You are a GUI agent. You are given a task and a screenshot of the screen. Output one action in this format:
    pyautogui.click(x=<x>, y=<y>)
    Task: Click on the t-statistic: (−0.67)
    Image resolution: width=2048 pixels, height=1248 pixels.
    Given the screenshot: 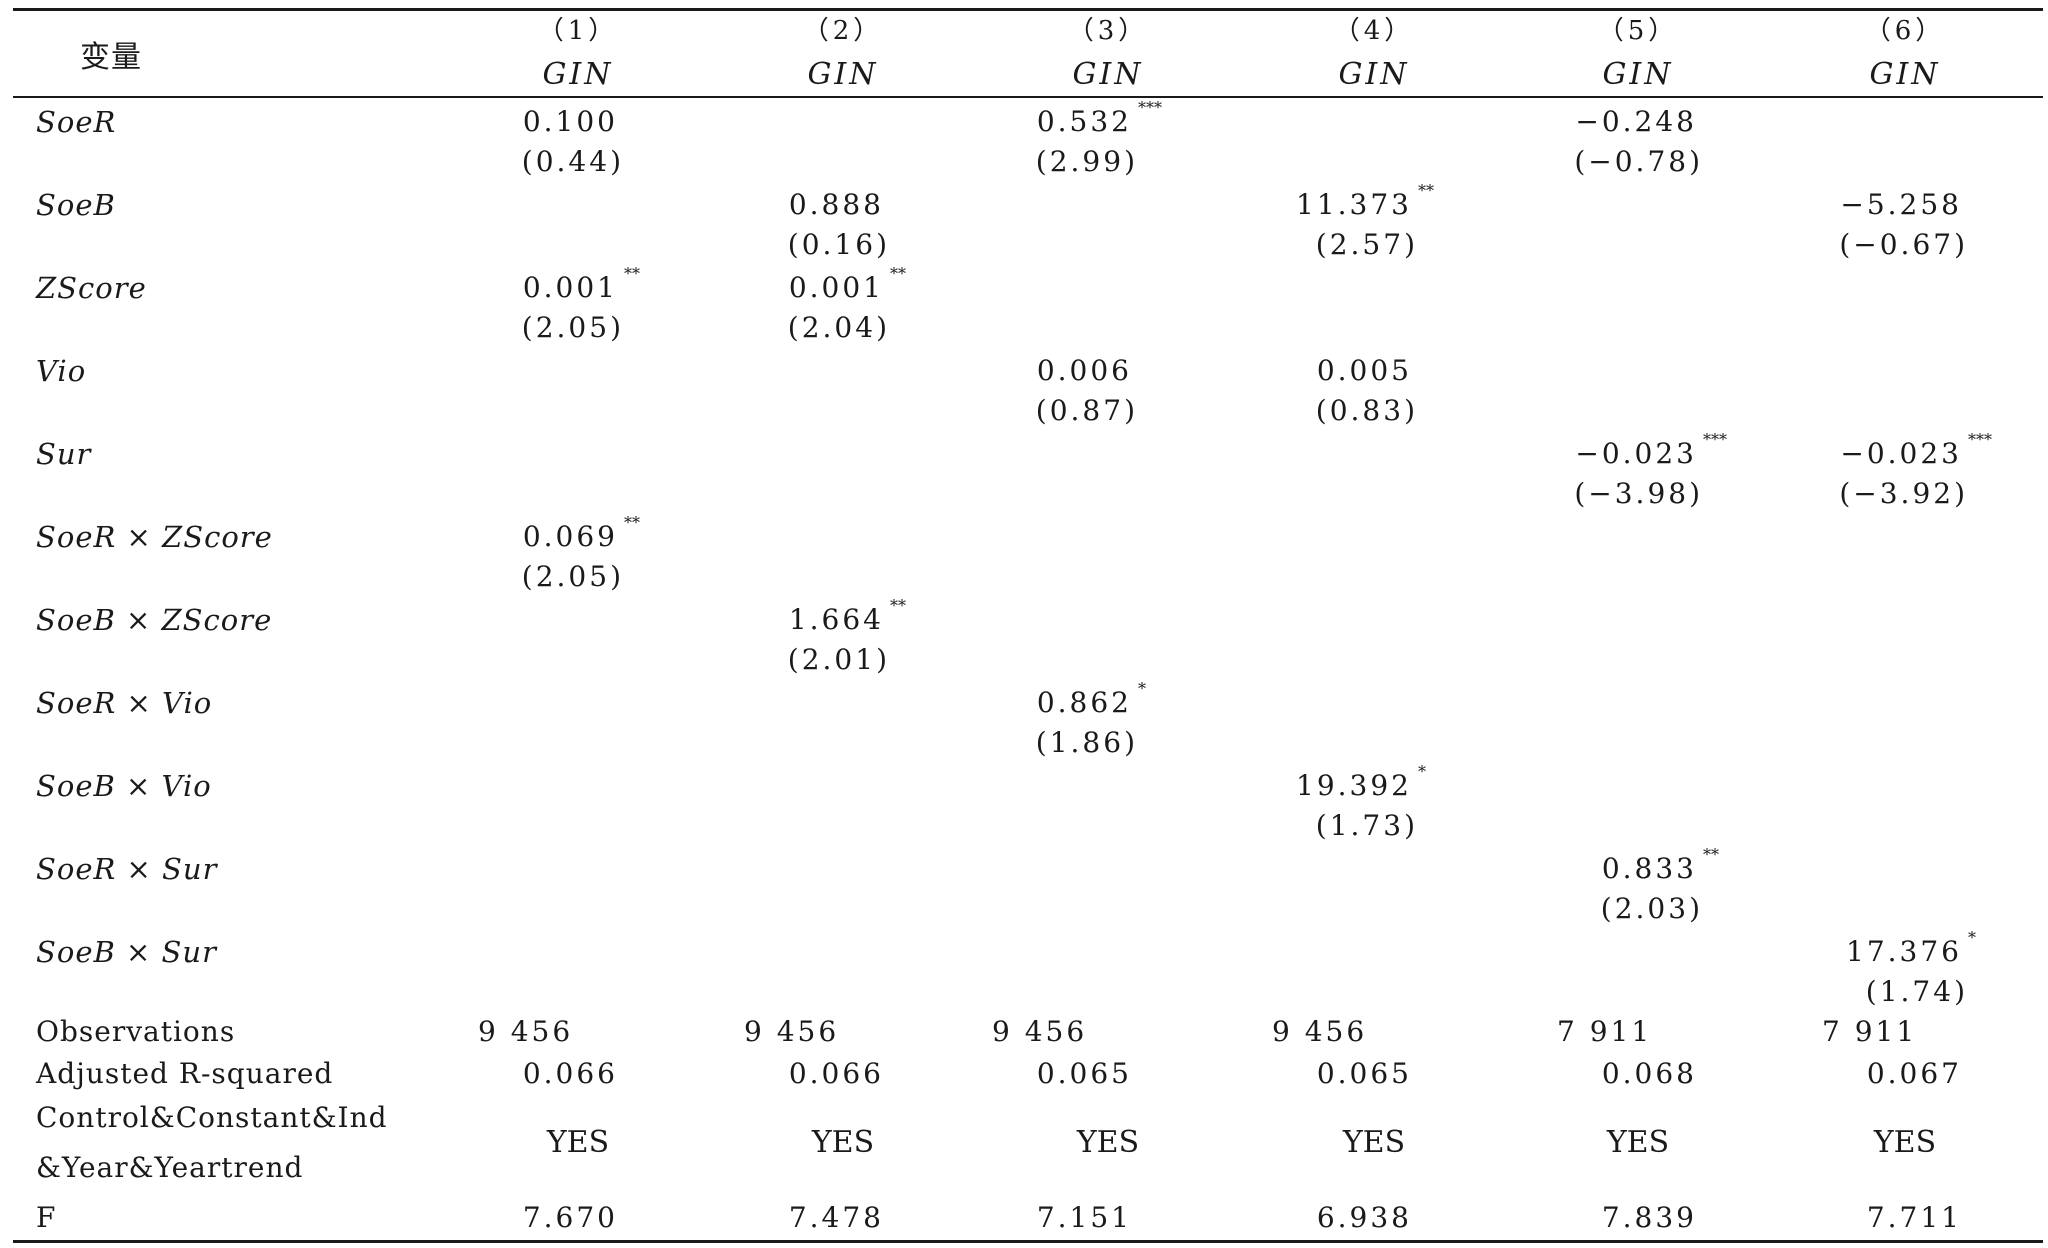 What is the action you would take?
    pyautogui.click(x=1903, y=244)
    